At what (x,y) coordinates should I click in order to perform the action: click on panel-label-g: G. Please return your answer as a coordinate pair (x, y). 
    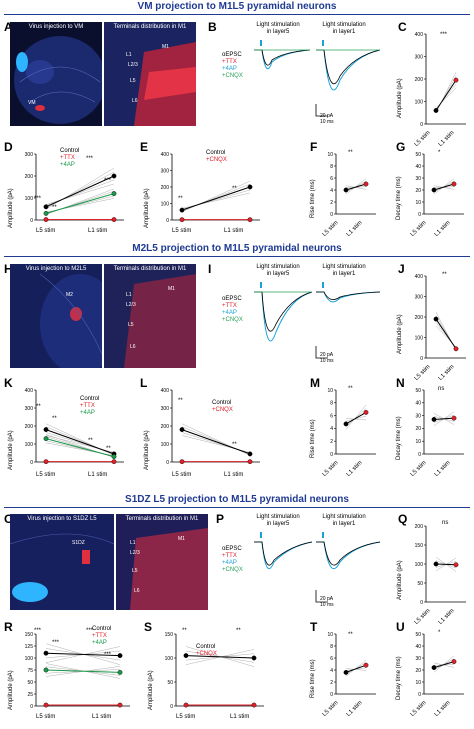
    Looking at the image, I should click on (401, 147).